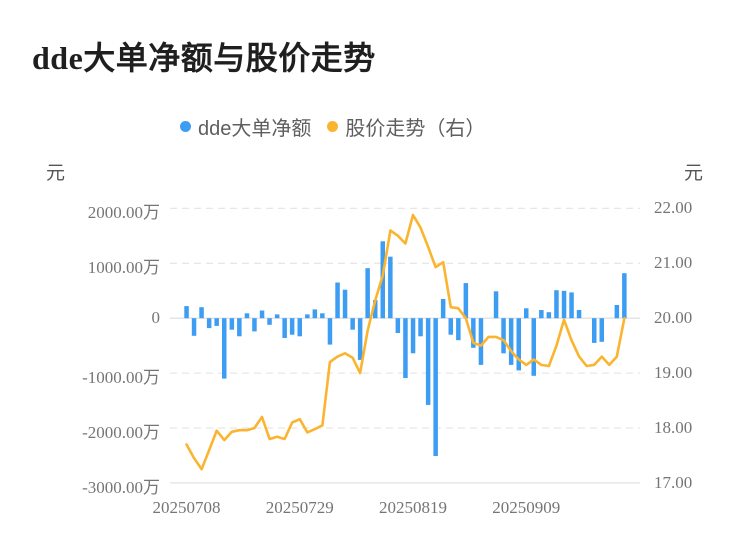  I want to click on legend-item-dde-net: dde大单净额, so click(245, 126).